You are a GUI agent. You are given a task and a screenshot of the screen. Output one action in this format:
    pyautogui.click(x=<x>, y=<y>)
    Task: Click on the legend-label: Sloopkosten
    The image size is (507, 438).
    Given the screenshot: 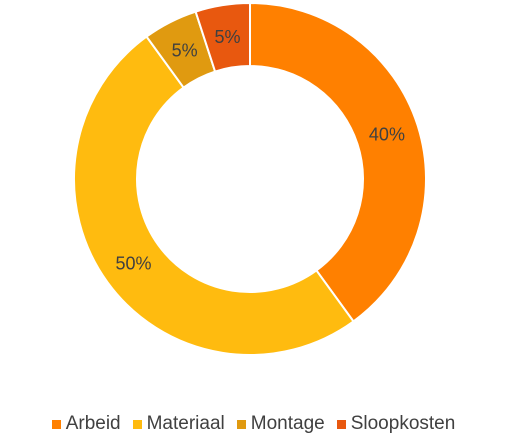 What is the action you would take?
    pyautogui.click(x=403, y=423)
    